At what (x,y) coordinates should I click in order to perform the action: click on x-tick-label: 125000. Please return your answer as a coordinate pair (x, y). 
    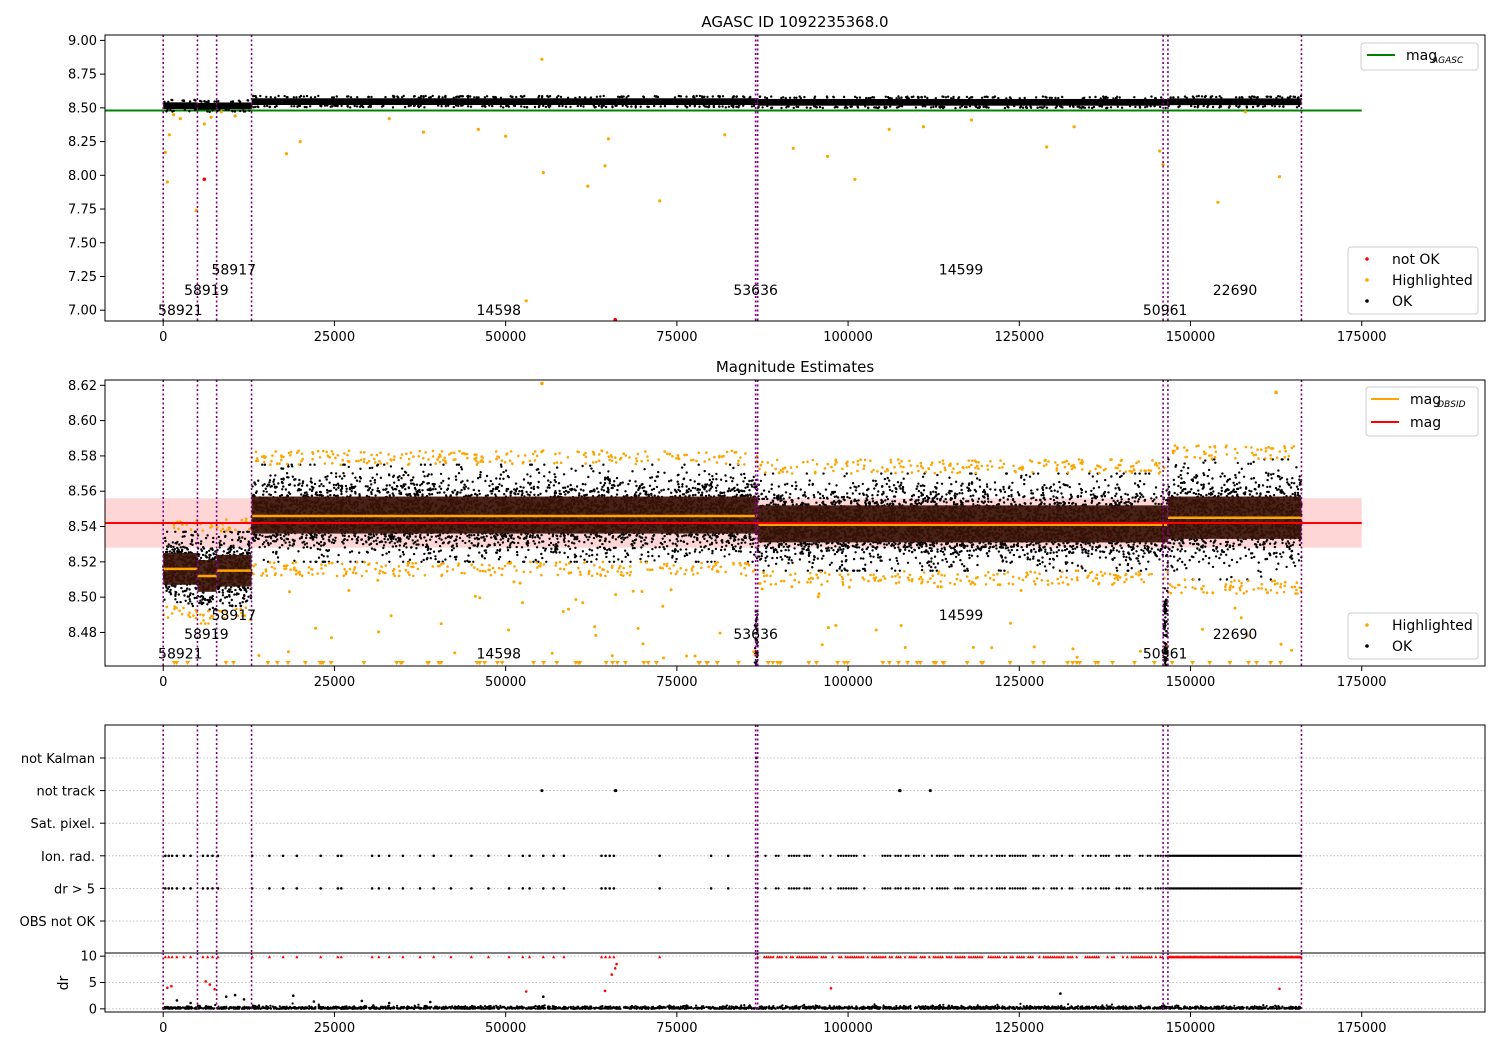
    Looking at the image, I should click on (1019, 337).